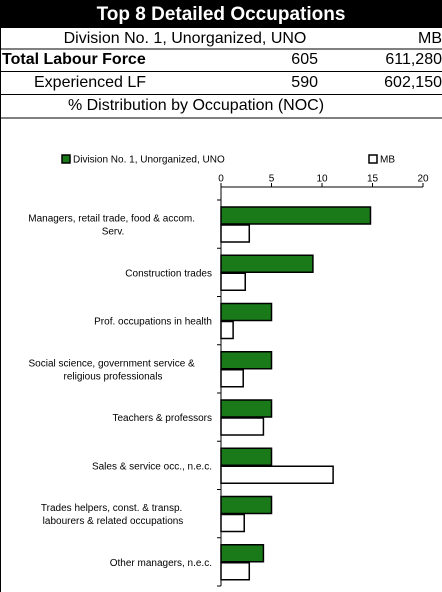 This screenshot has height=592, width=442. I want to click on cell: 602,150, so click(413, 82).